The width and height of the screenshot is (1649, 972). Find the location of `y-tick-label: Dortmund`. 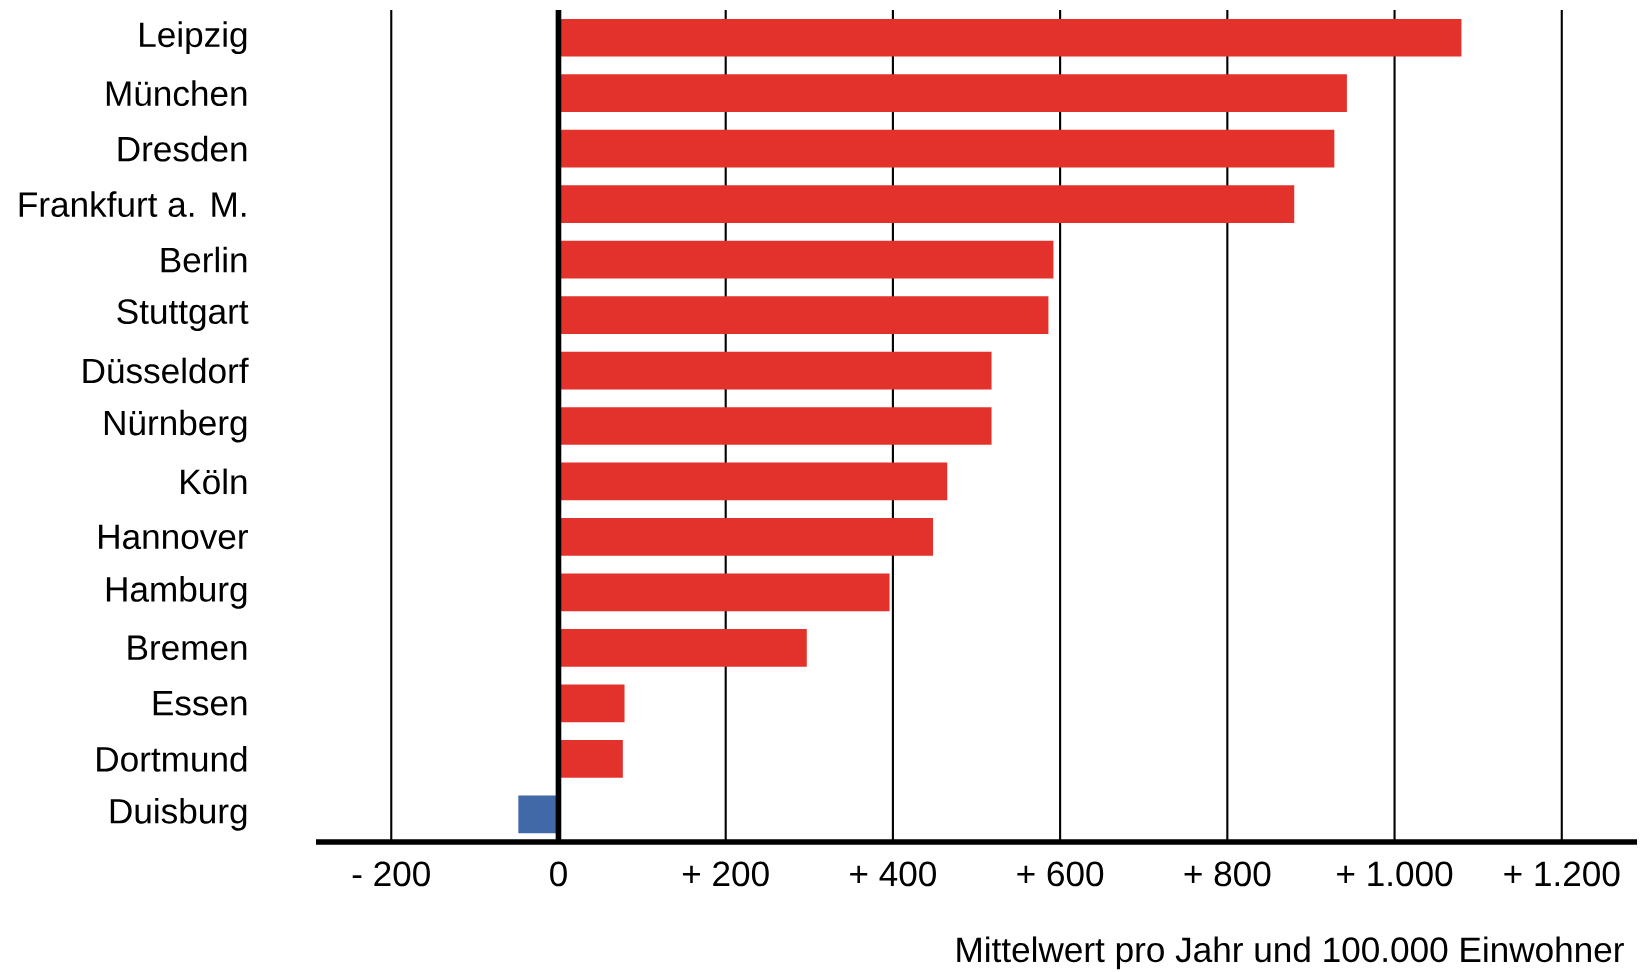

y-tick-label: Dortmund is located at coordinates (172, 758).